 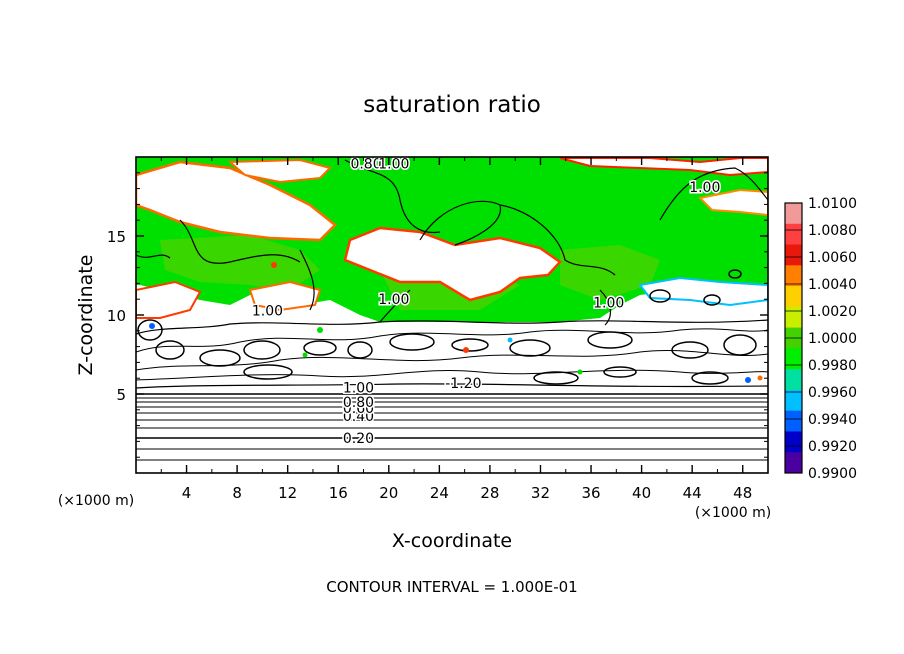 I want to click on color-specks, so click(x=456, y=322).